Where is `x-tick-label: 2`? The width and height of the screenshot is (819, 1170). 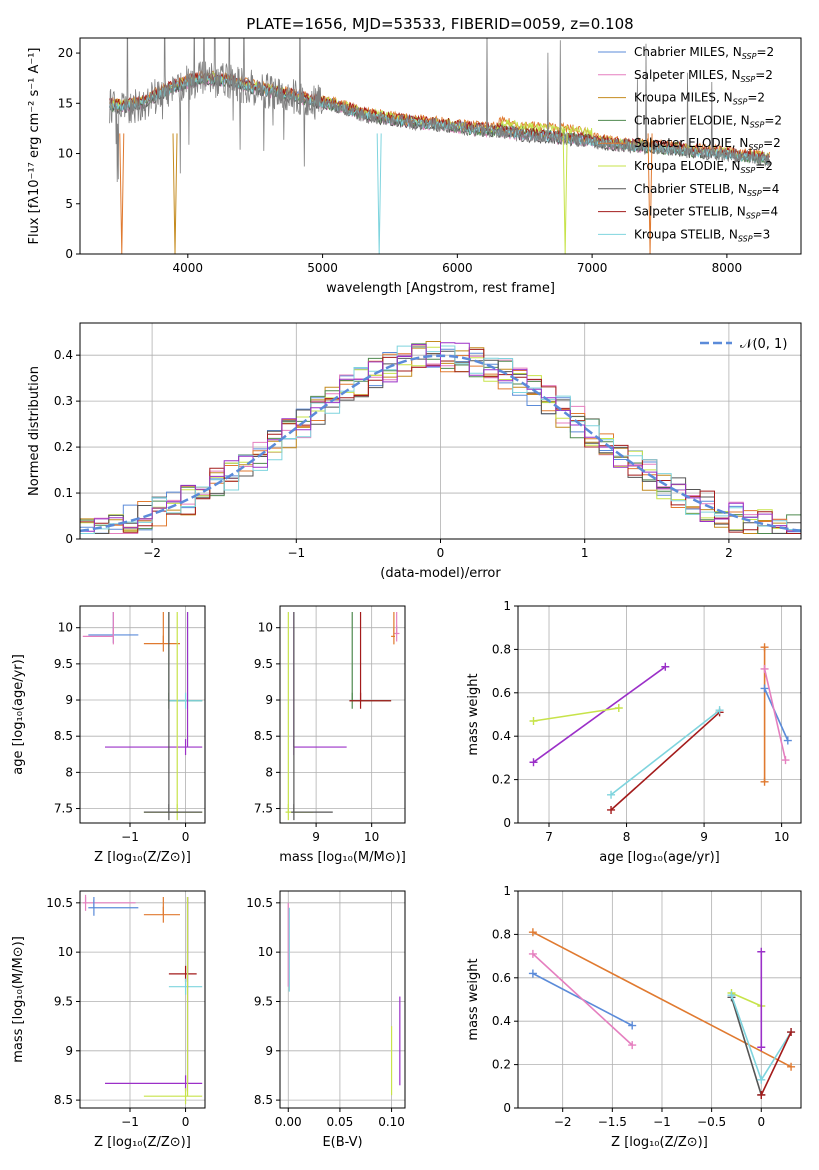 x-tick-label: 2 is located at coordinates (729, 553).